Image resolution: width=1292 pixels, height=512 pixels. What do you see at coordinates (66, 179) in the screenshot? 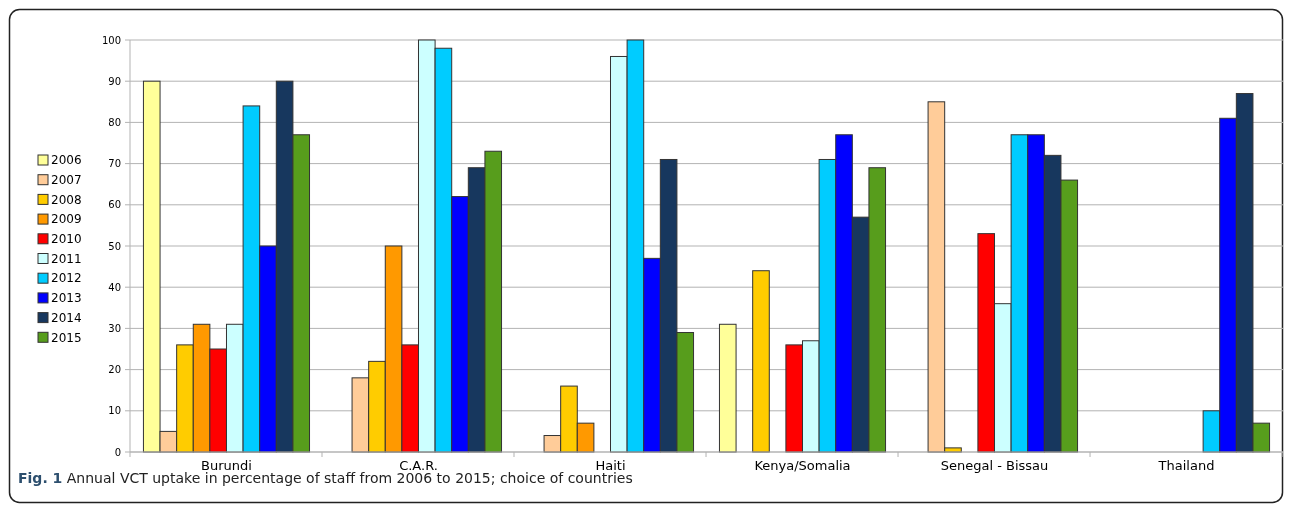
I see `legend-label: 2007` at bounding box center [66, 179].